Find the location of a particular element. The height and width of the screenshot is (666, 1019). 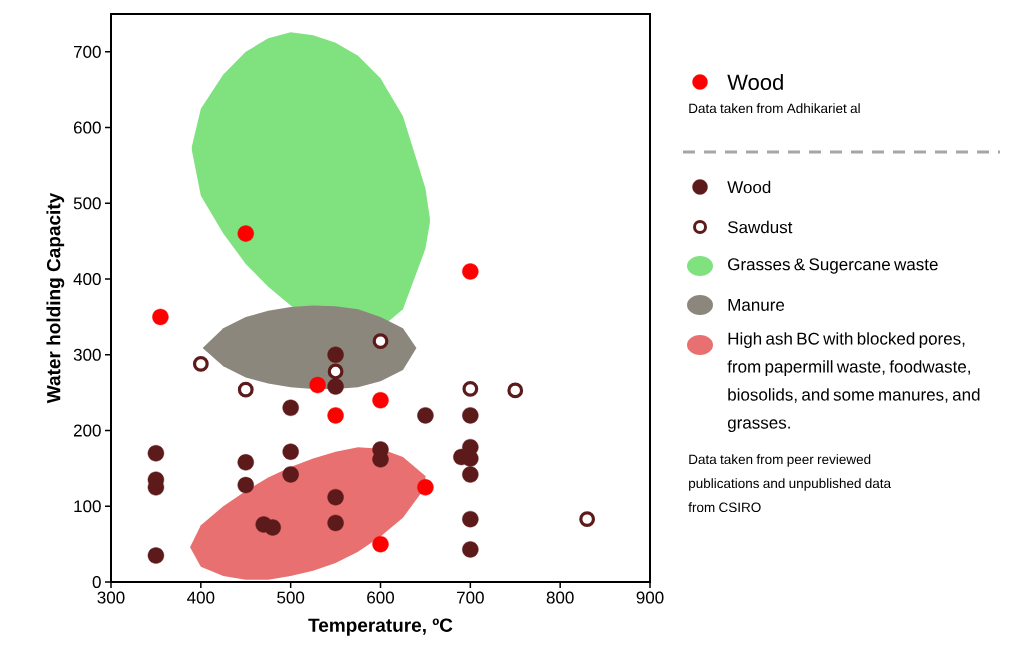

legend-label: High ash BC with blocked pores, from papermill waste, foodwaste, biosolids, and some manures, and grasses. is located at coordinates (853, 382).